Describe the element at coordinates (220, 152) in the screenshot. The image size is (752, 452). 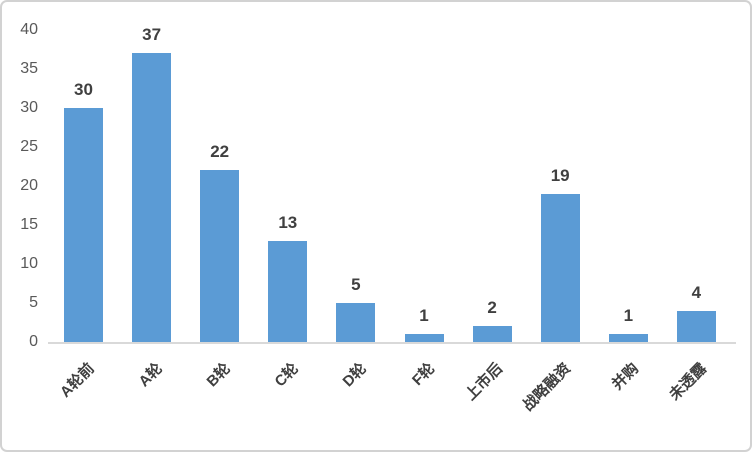
I see `bar-value-label: 22` at that location.